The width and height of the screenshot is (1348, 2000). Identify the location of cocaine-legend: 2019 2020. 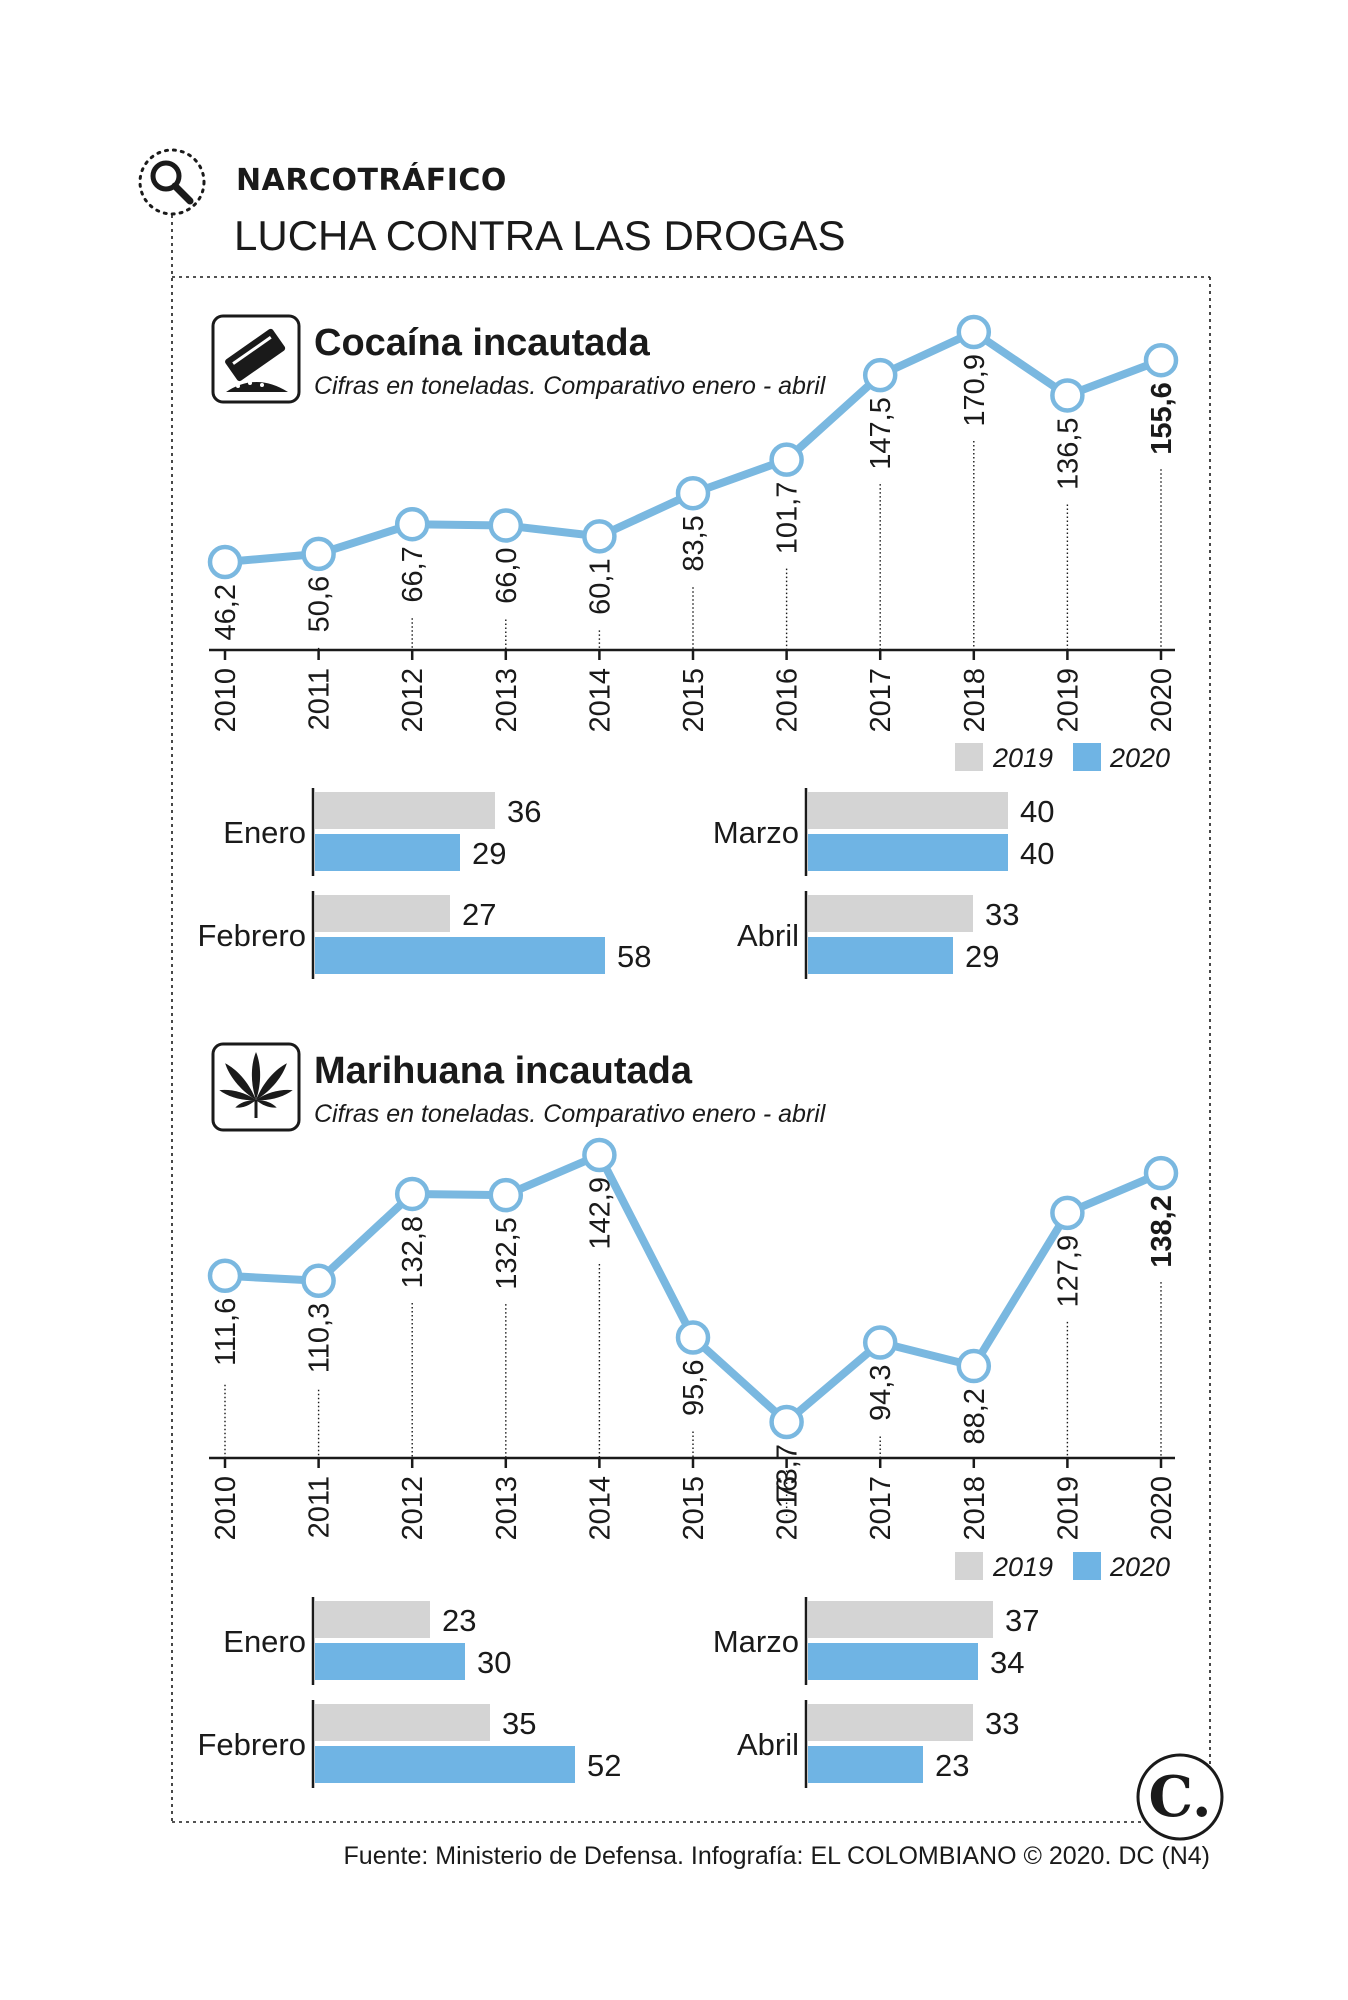
(1062, 758).